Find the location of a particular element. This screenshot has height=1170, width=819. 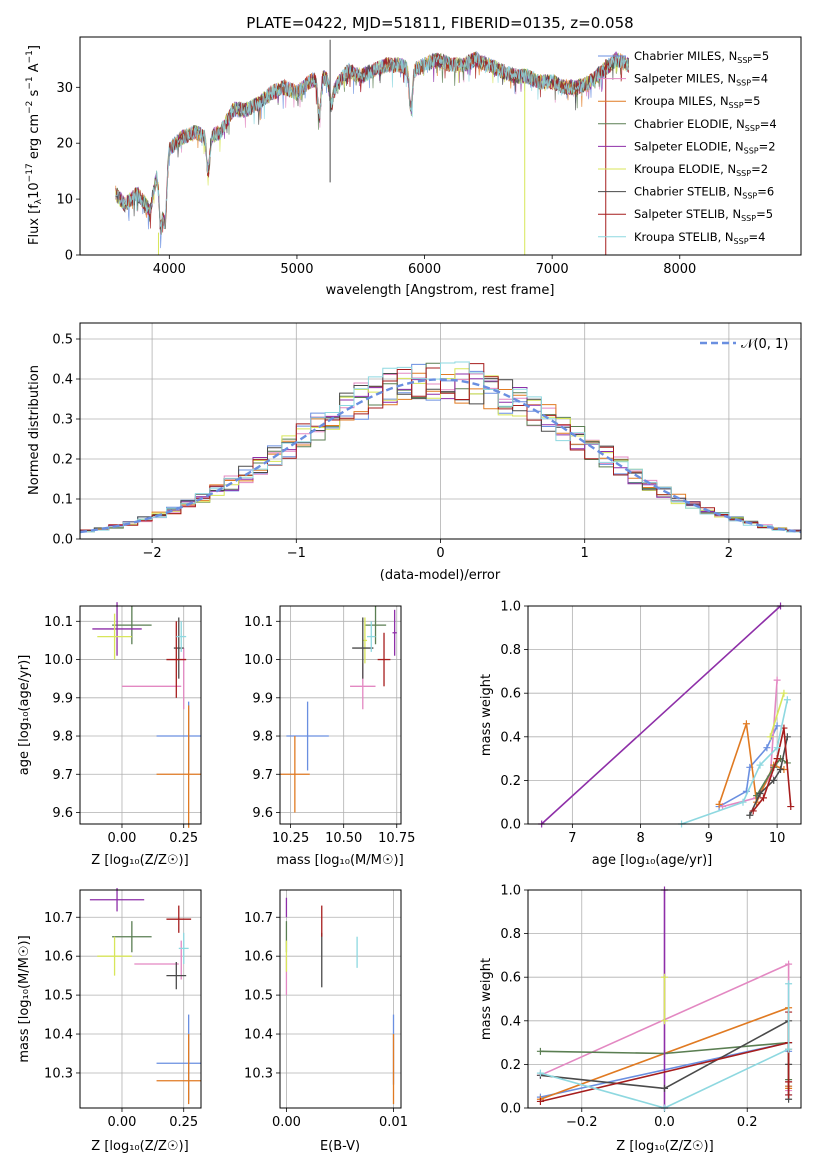

legend-entry: Chabrier ELODIE, NSSP=4 is located at coordinates (705, 125).